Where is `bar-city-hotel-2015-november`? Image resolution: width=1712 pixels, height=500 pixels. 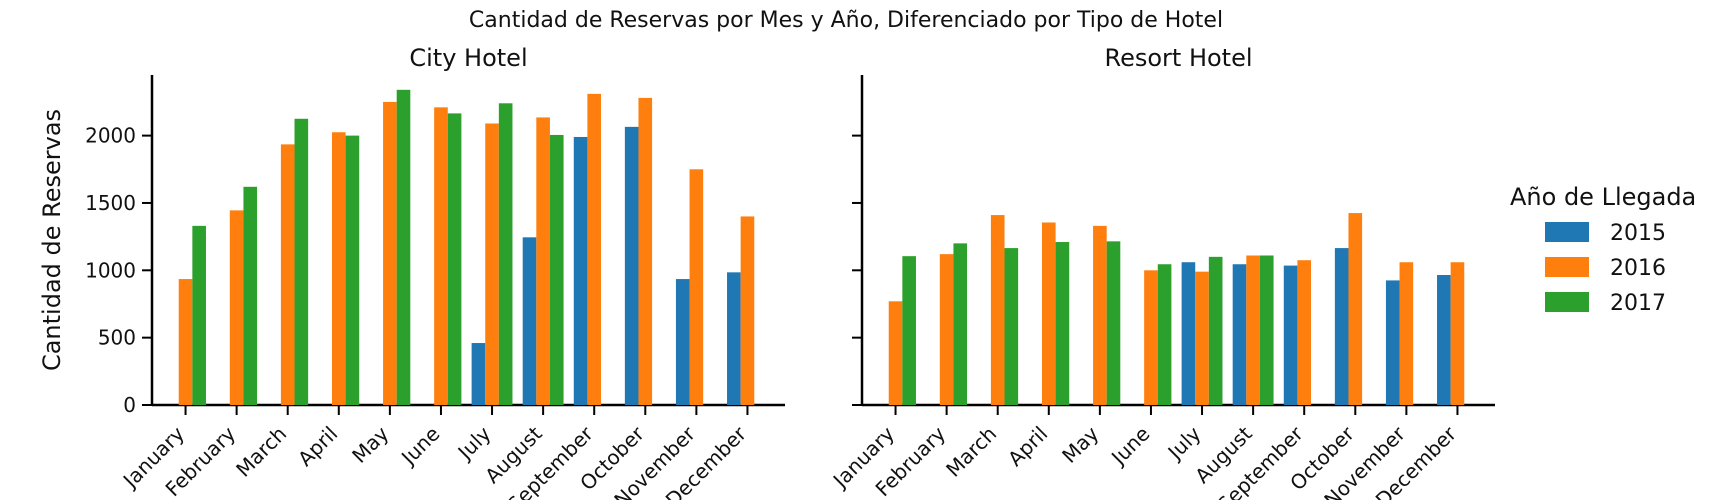
bar-city-hotel-2015-november is located at coordinates (682, 342).